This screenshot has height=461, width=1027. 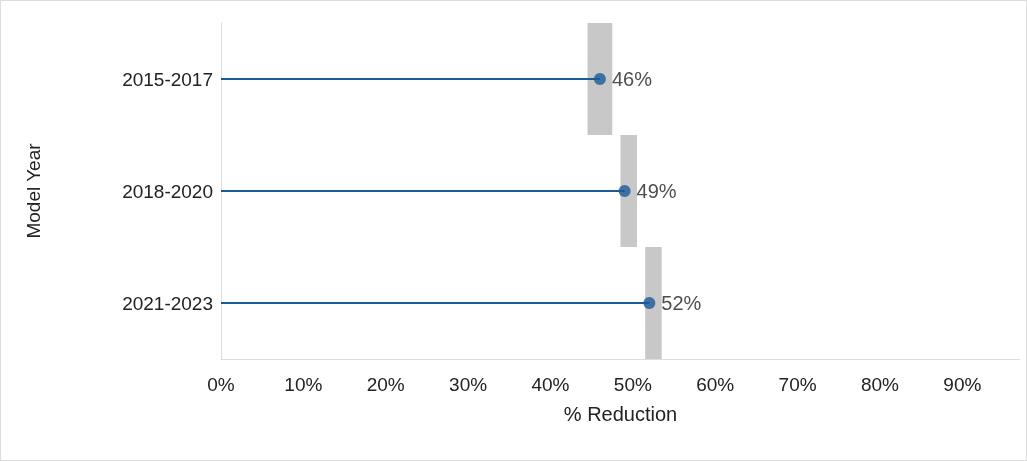 What do you see at coordinates (632, 79) in the screenshot?
I see `data-label: 46%` at bounding box center [632, 79].